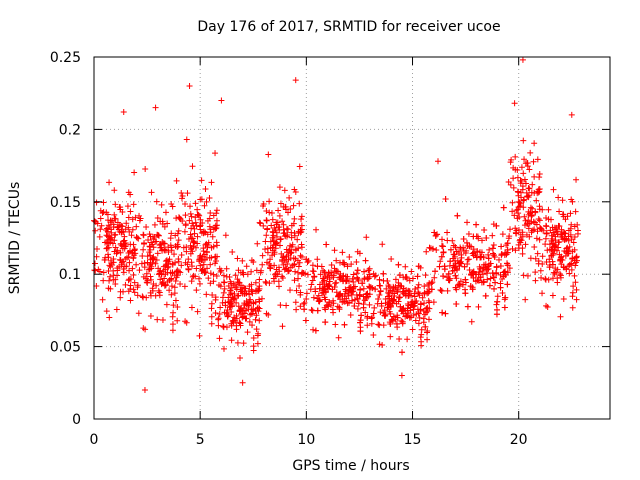  What do you see at coordinates (413, 440) in the screenshot?
I see `x-tick-label: 15` at bounding box center [413, 440].